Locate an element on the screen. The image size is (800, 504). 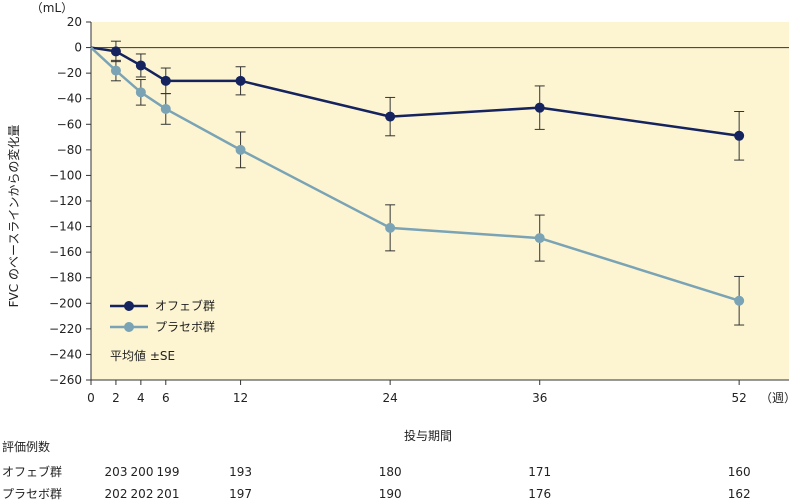
table-cell: 203 is located at coordinates (116, 472).